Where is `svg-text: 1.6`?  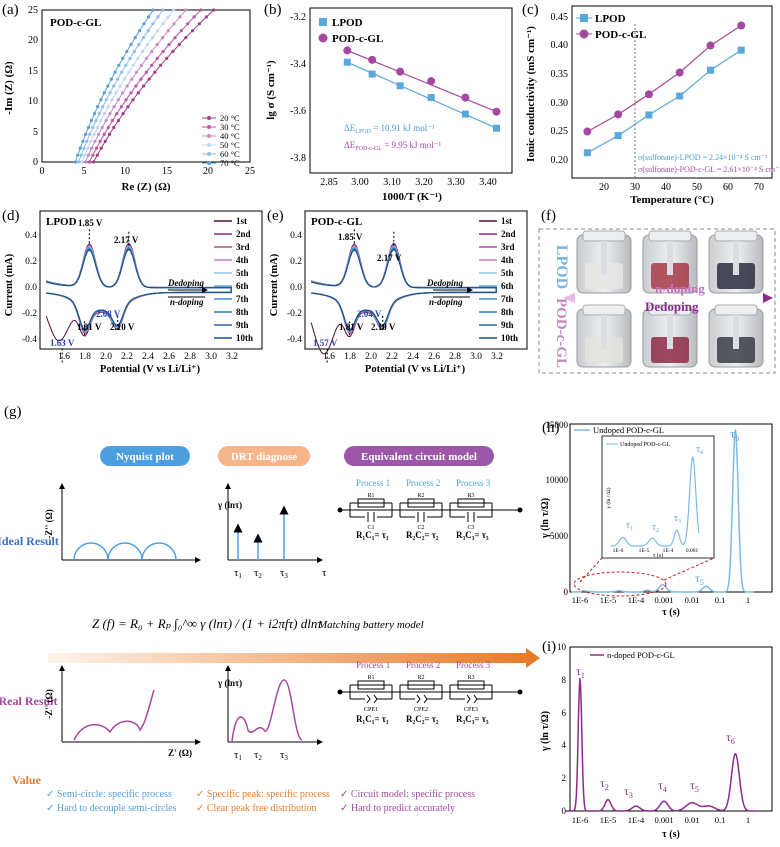
svg-text: 1.6 is located at coordinates (329, 357).